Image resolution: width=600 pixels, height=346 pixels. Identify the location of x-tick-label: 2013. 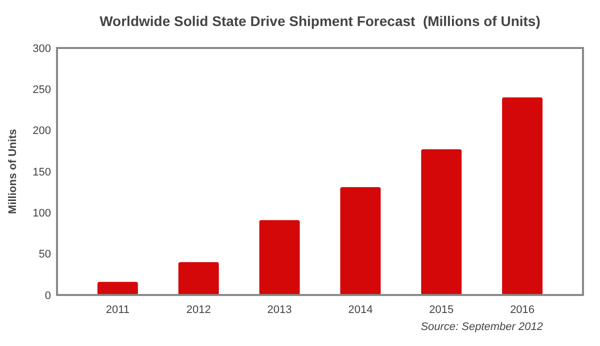
(279, 310).